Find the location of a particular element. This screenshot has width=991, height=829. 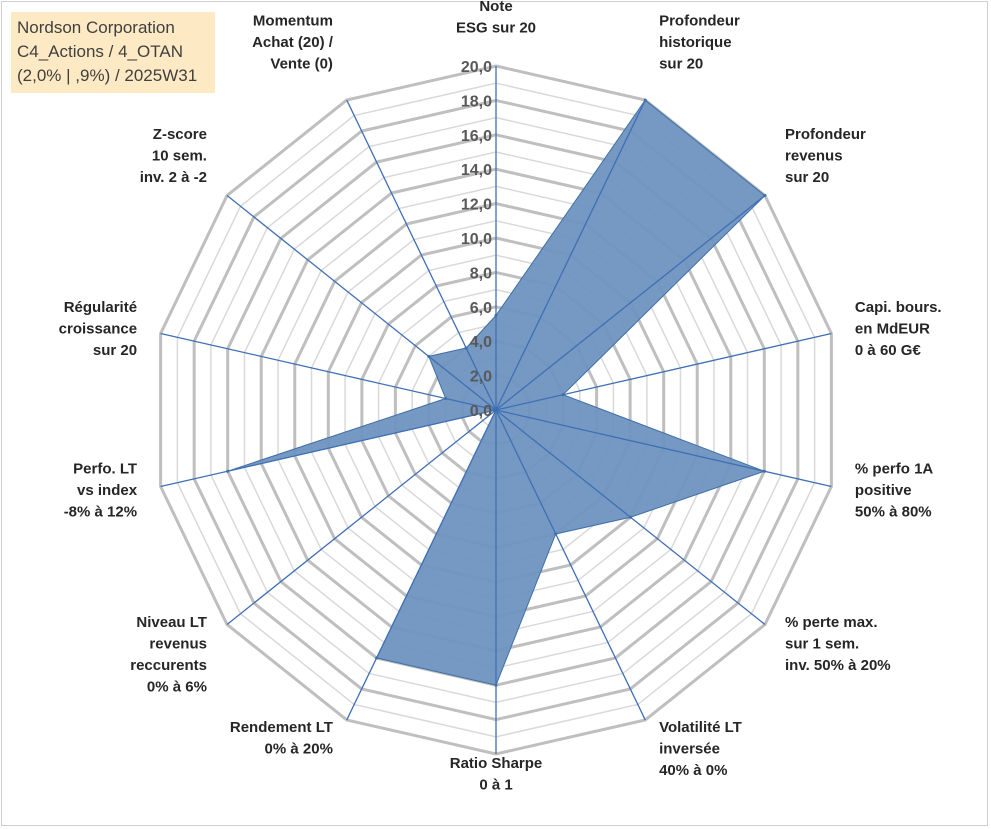

title-period: (2,0% | ,9%) / 2025W31 is located at coordinates (107, 75).